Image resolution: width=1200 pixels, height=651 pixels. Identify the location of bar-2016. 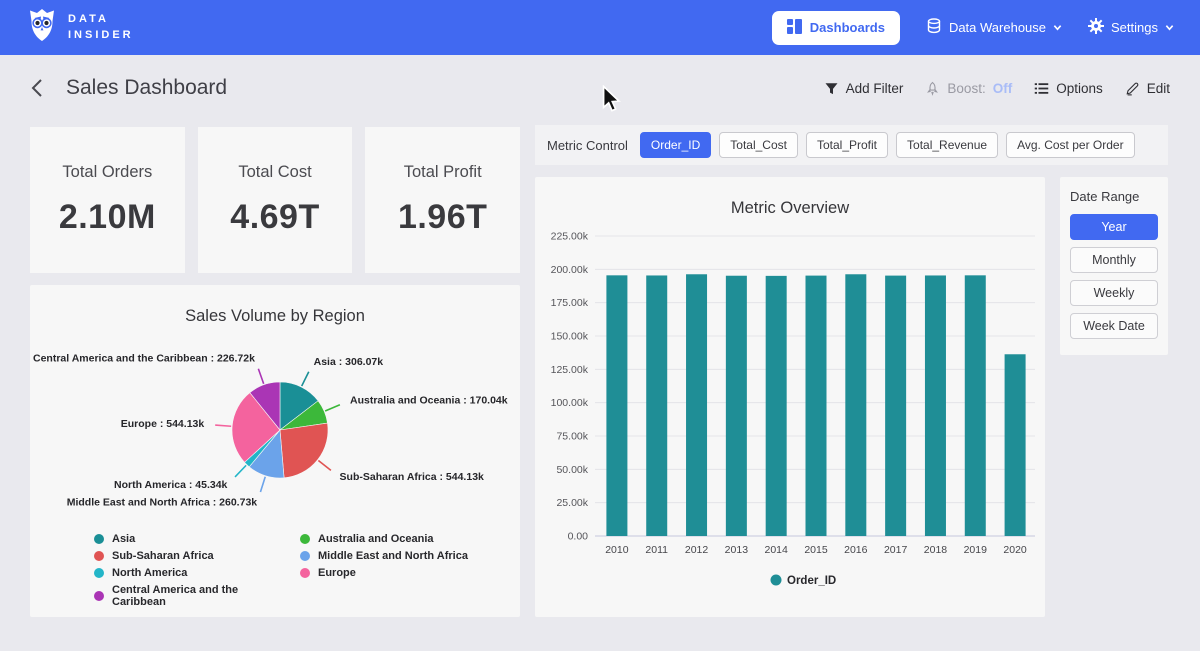
(856, 405).